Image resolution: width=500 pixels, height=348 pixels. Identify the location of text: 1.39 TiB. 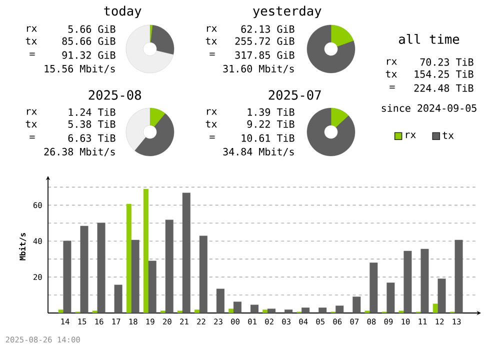
(271, 112).